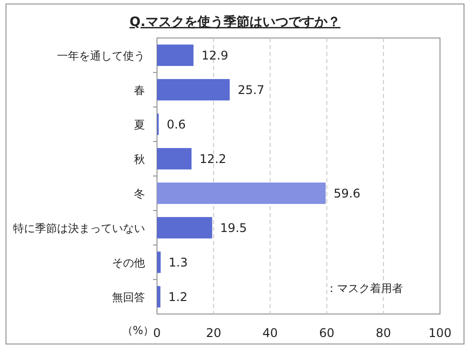 Image resolution: width=470 pixels, height=350 pixels. What do you see at coordinates (139, 159) in the screenshot?
I see `y-tick-label: 秋` at bounding box center [139, 159].